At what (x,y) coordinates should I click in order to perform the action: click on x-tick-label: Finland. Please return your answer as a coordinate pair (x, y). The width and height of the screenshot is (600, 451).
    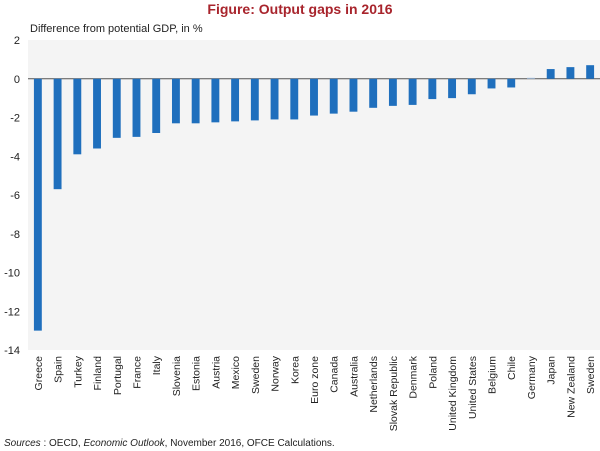
    Looking at the image, I should click on (98, 373).